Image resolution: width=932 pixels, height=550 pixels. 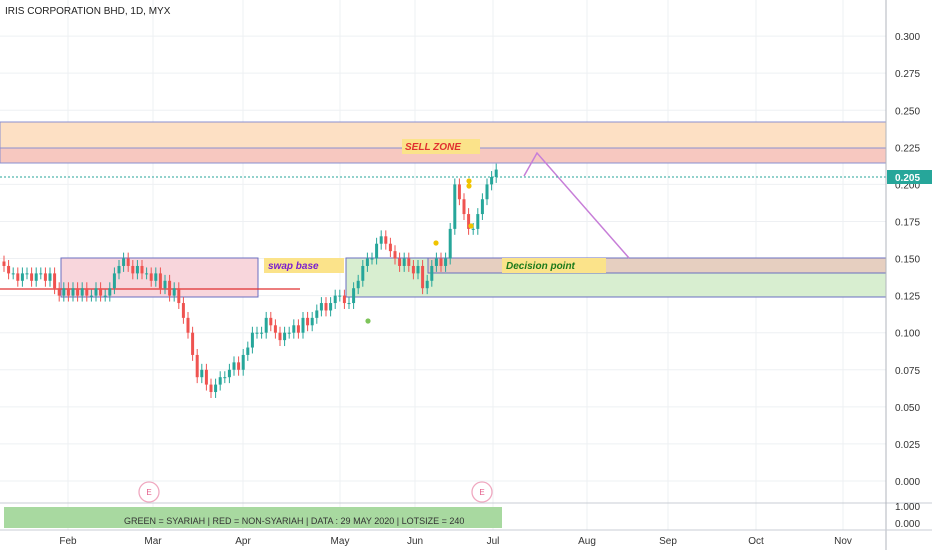 What do you see at coordinates (88, 11) in the screenshot?
I see `chart-title: IRIS CORPORATION BHD, 1D, MYX` at bounding box center [88, 11].